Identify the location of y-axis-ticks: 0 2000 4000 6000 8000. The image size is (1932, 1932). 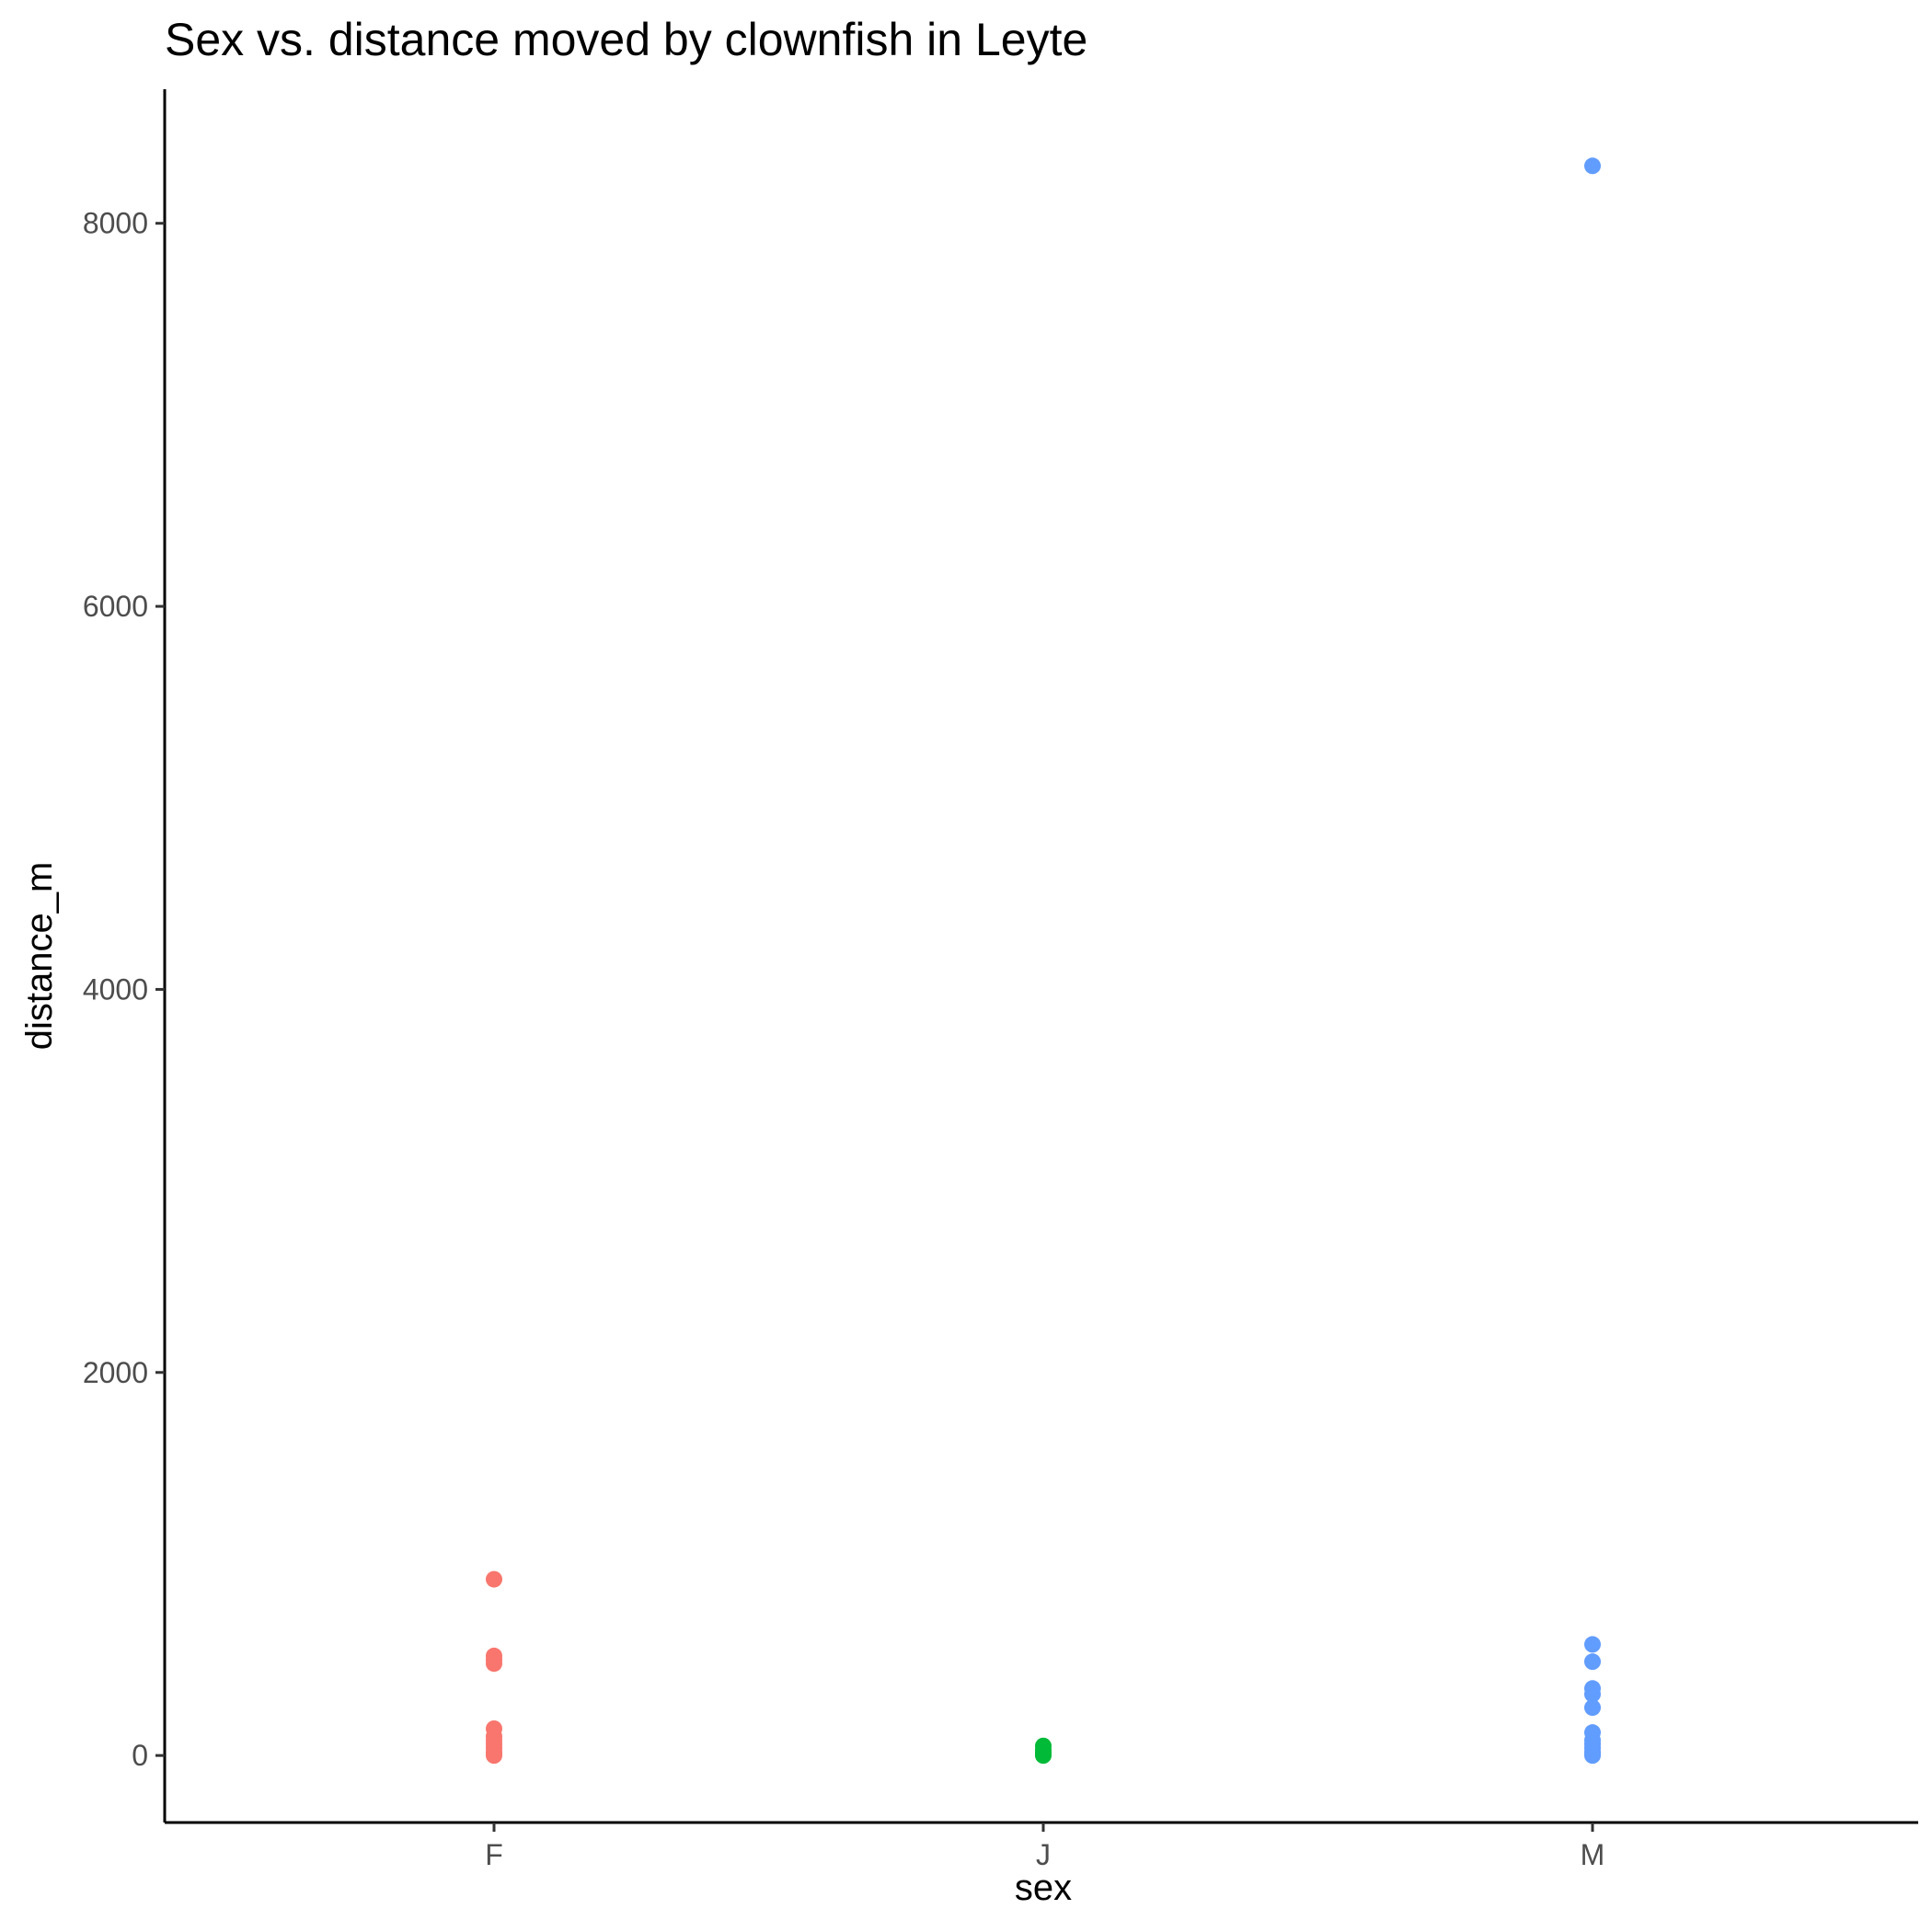
(124, 989).